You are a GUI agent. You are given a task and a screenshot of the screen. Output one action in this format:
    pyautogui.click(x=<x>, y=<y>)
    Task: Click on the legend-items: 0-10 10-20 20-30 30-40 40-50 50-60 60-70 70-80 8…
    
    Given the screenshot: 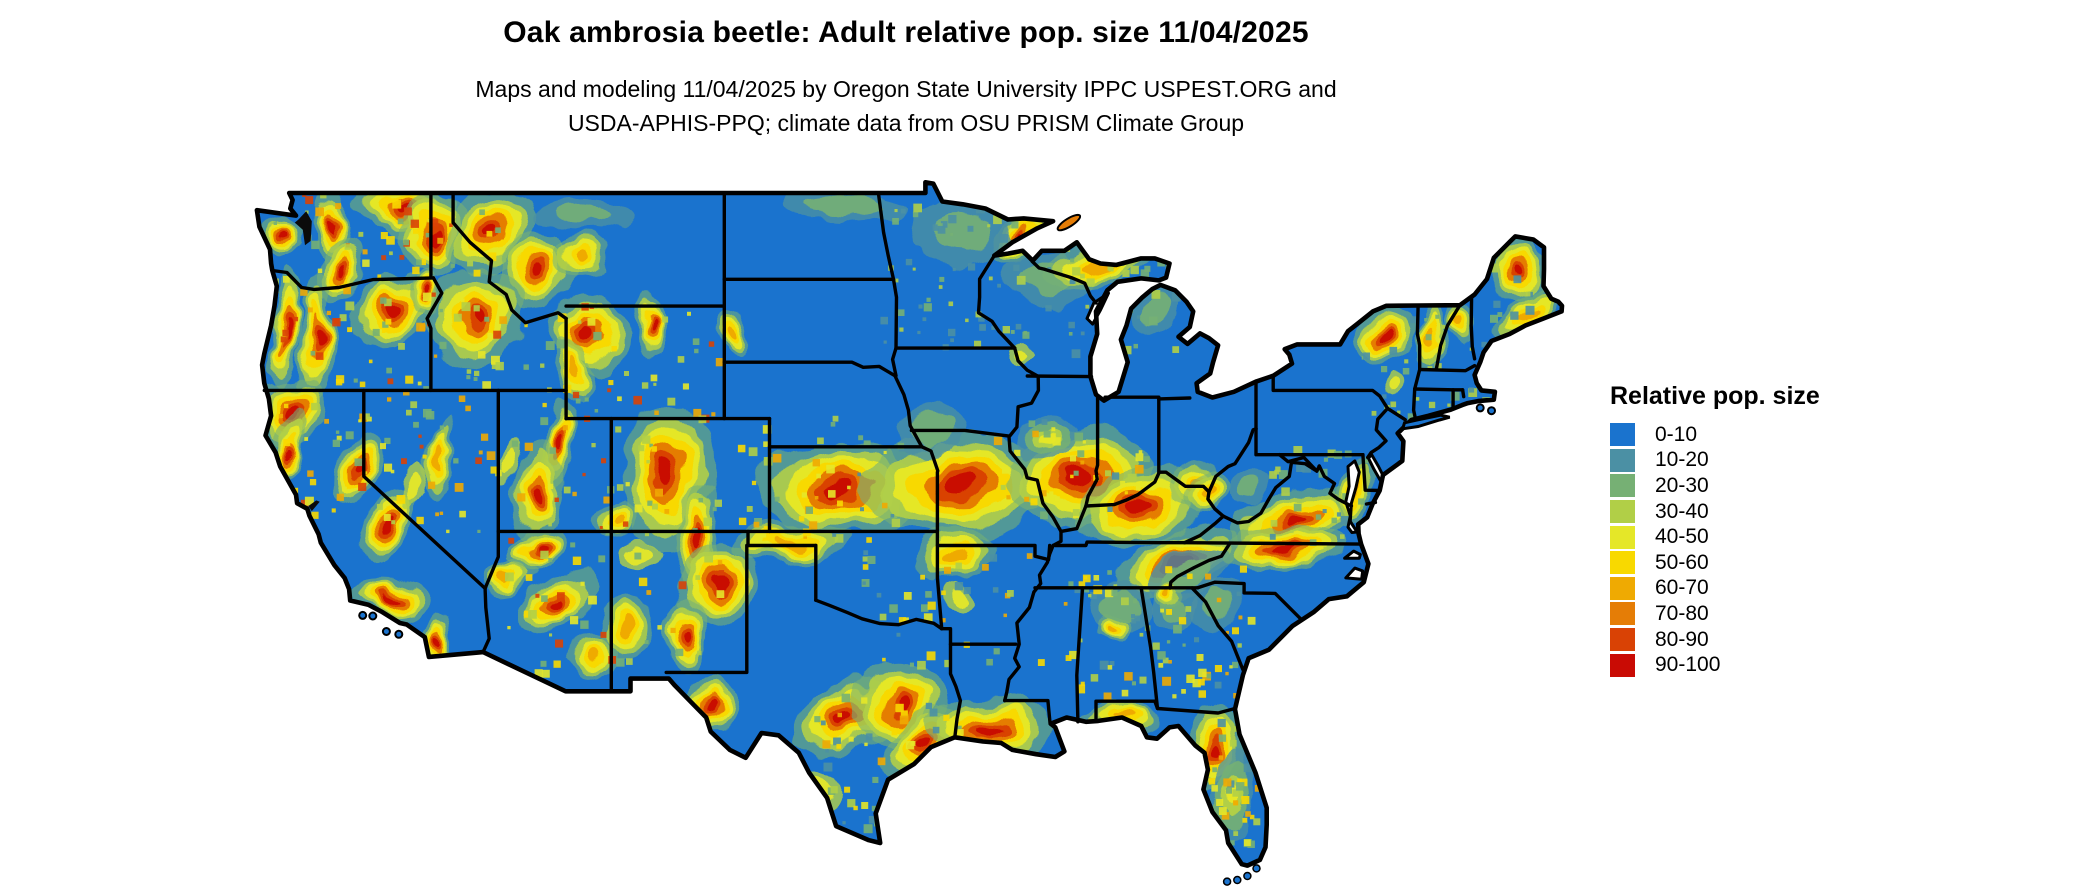 What is the action you would take?
    pyautogui.click(x=1715, y=550)
    